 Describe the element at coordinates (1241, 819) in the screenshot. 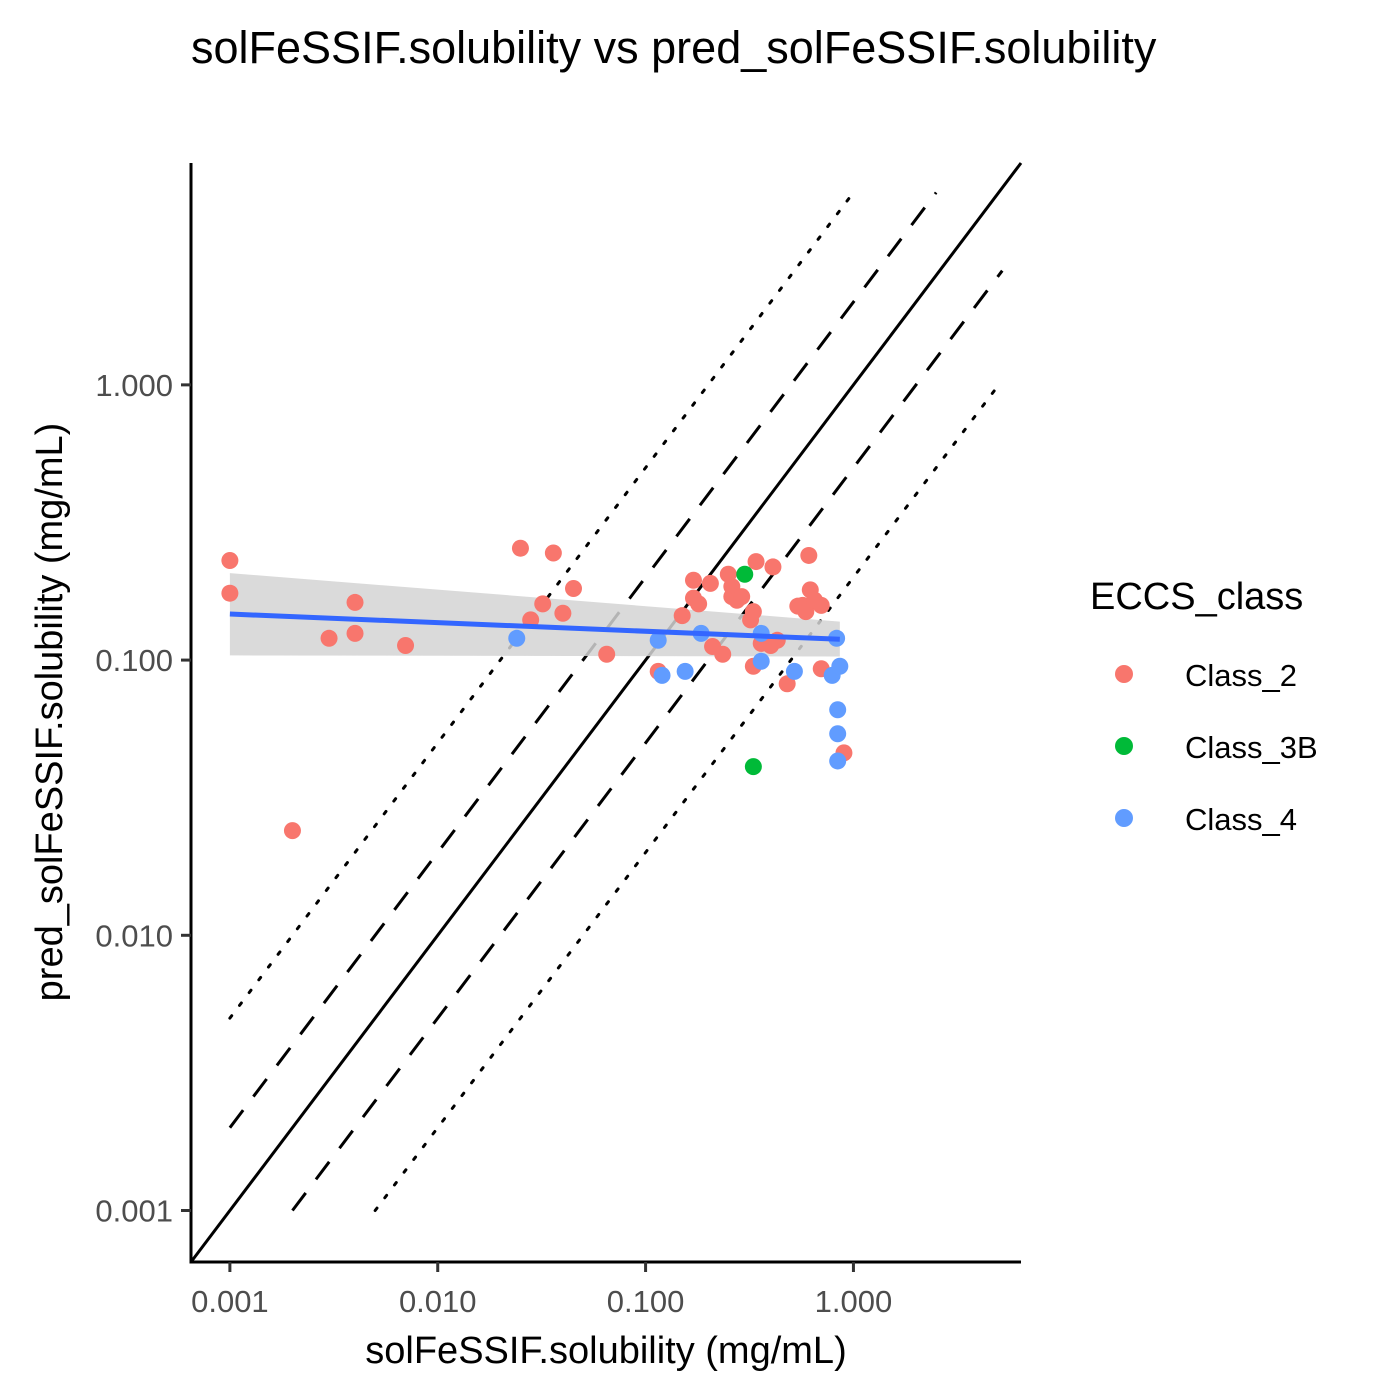

I see `legend-label-class-4: Class_4` at that location.